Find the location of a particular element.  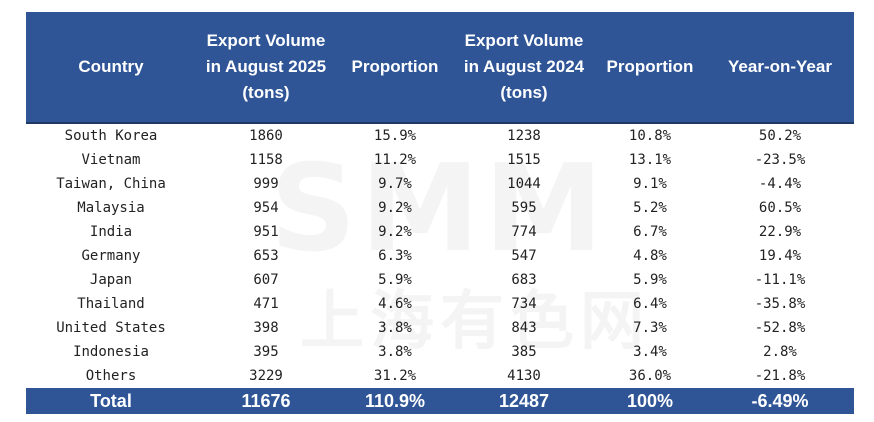

total-cell-proportion-2025: 110.9% is located at coordinates (395, 401).